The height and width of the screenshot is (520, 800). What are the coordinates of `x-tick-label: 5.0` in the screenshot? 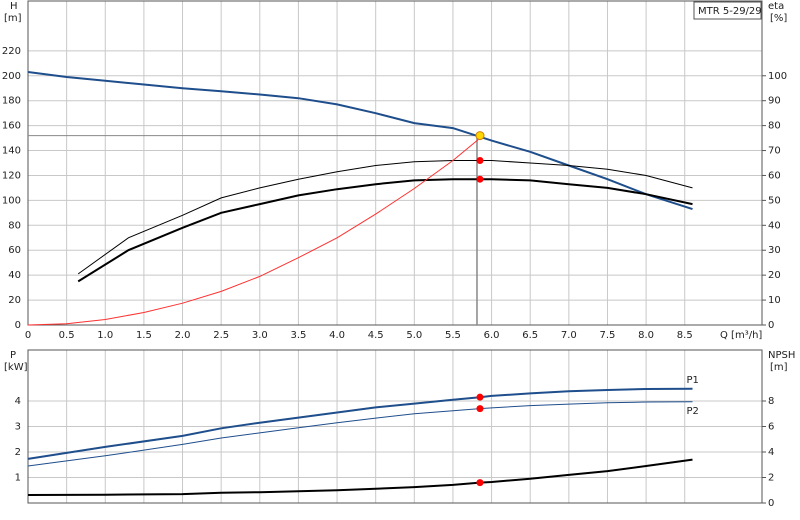 It's located at (414, 335).